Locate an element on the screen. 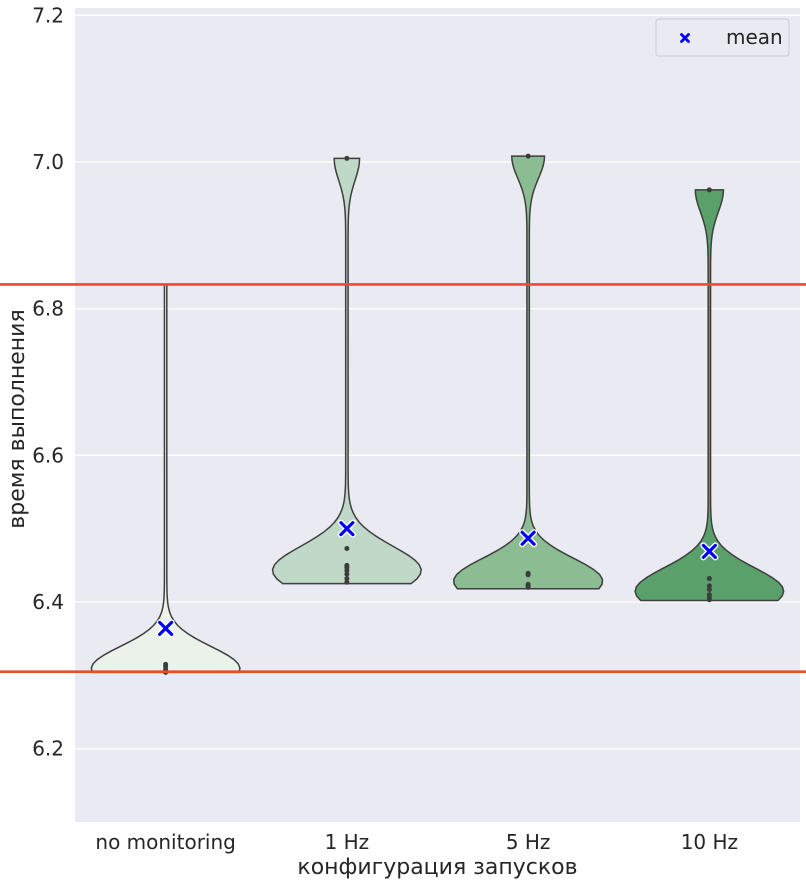 This screenshot has height=892, width=806. legend-label-mean: mean is located at coordinates (754, 37).